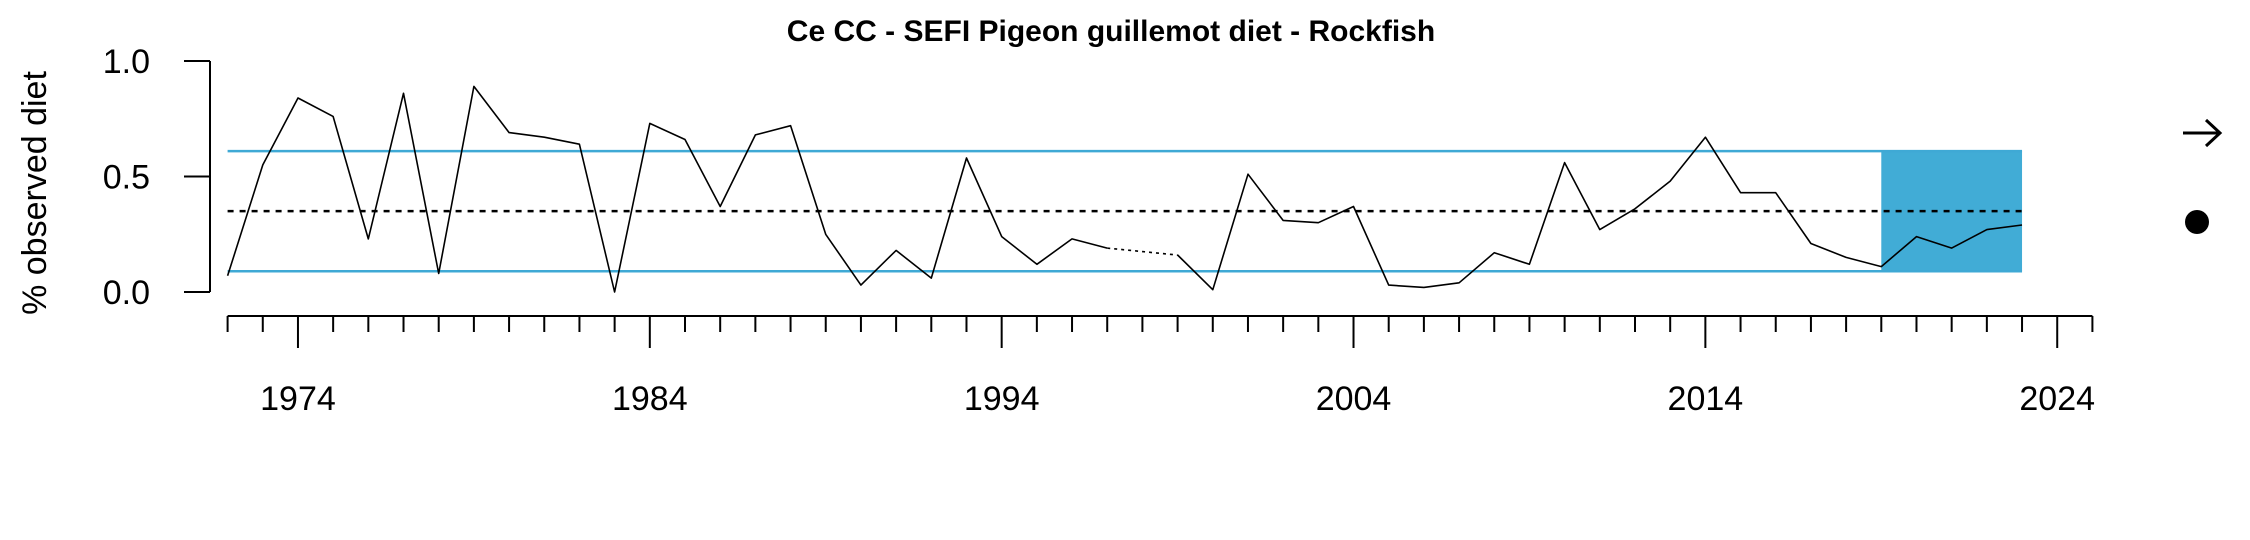 The image size is (2250, 540). Describe the element at coordinates (1354, 399) in the screenshot. I see `x-tick-label: 2004` at that location.